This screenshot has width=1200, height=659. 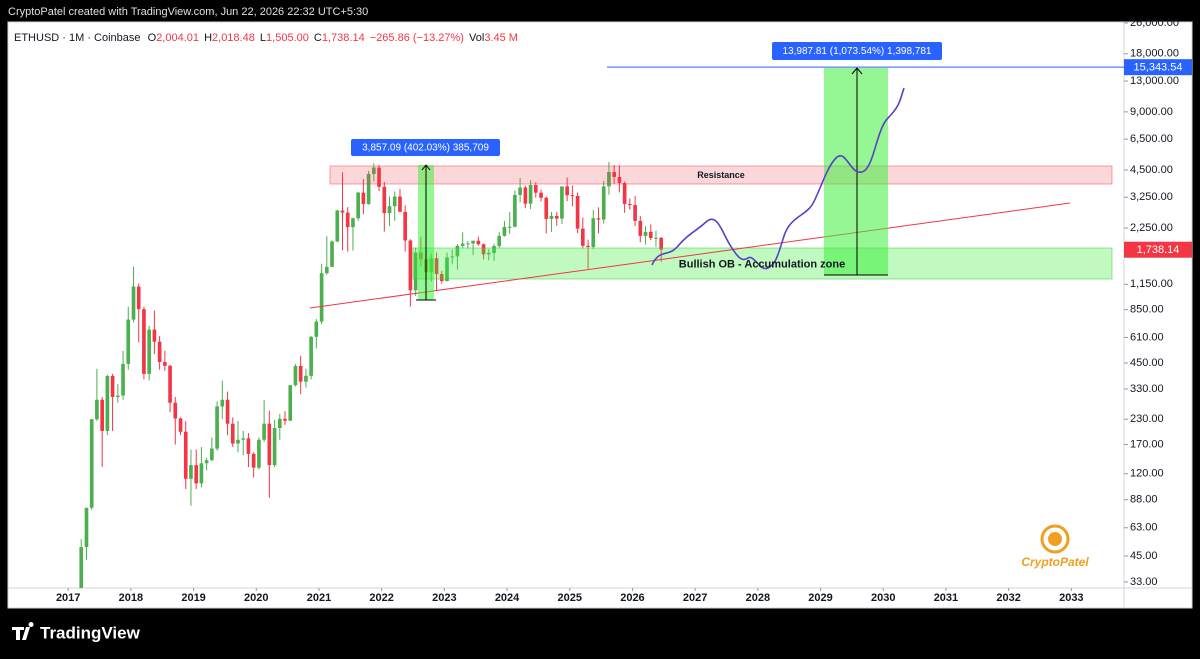 I want to click on accumulation-zone, so click(x=762, y=263).